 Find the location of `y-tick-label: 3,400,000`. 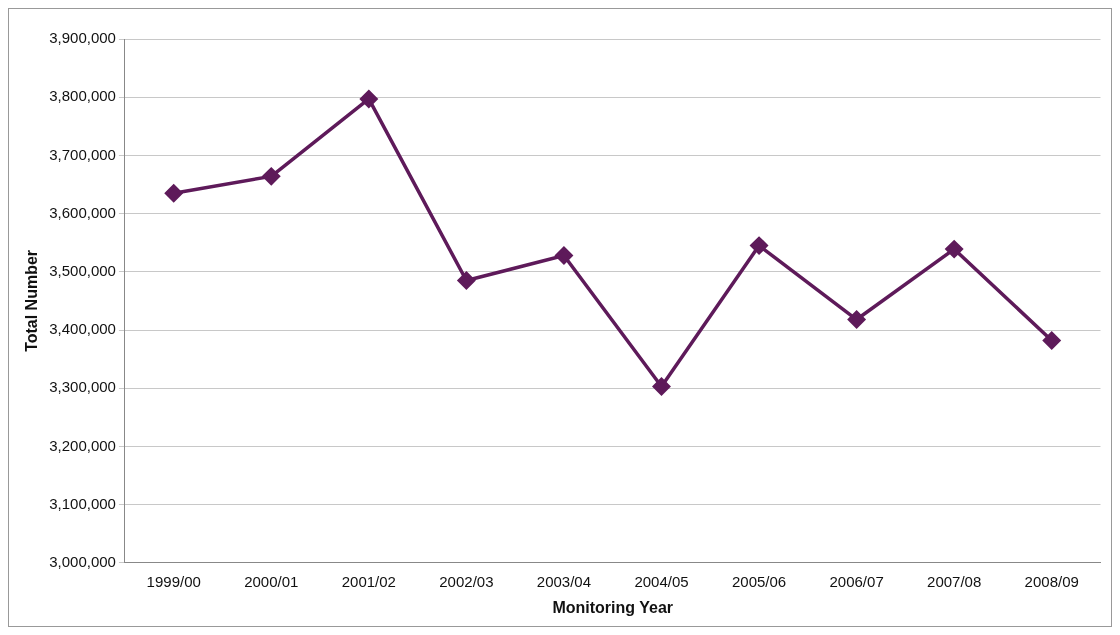

y-tick-label: 3,400,000 is located at coordinates (82, 329).